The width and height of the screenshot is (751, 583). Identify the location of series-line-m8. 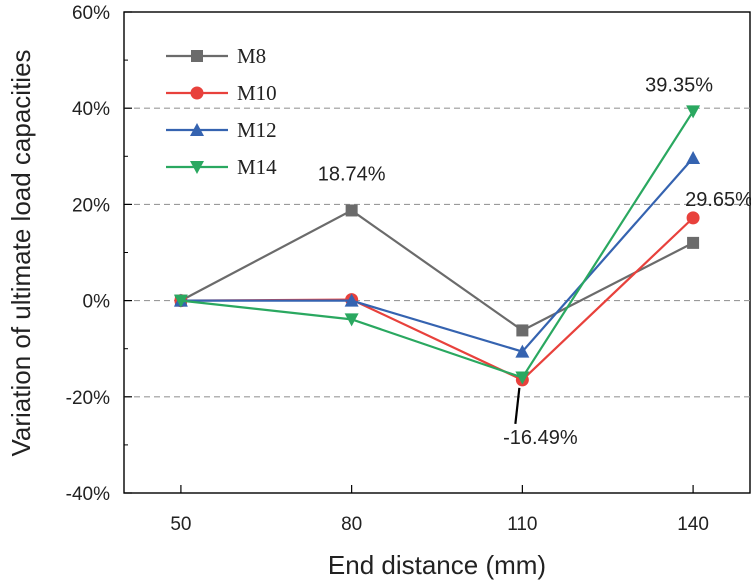
(437, 270).